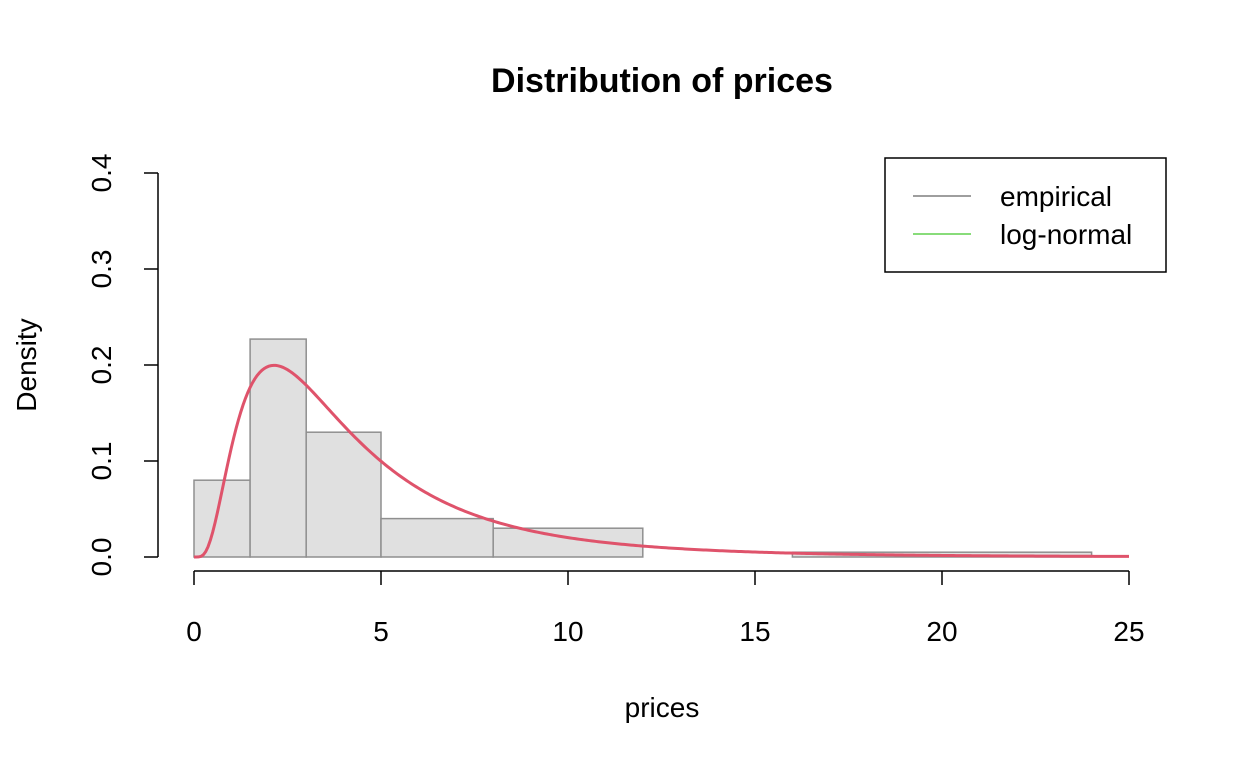 The width and height of the screenshot is (1248, 768). What do you see at coordinates (194, 631) in the screenshot?
I see `x-tick-label: 0` at bounding box center [194, 631].